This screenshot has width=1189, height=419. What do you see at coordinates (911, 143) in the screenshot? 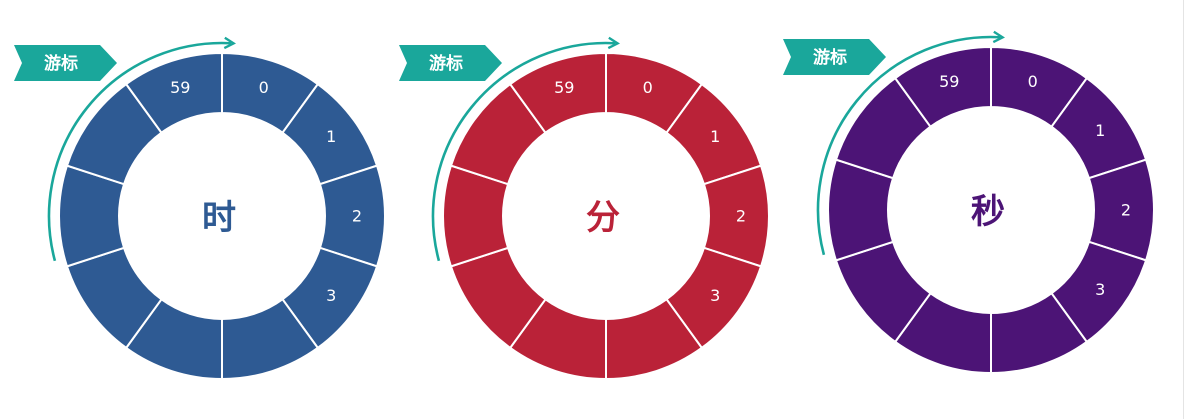
I see `dial-second-cursor-arrow` at bounding box center [911, 143].